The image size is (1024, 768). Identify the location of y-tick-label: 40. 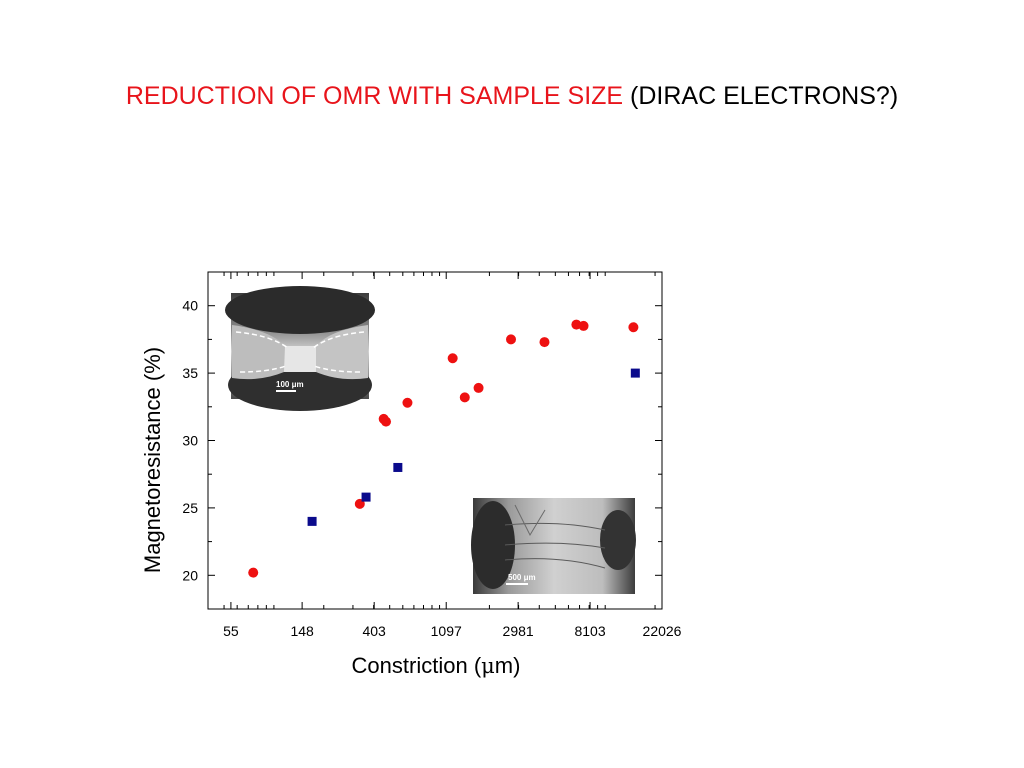
(190, 306).